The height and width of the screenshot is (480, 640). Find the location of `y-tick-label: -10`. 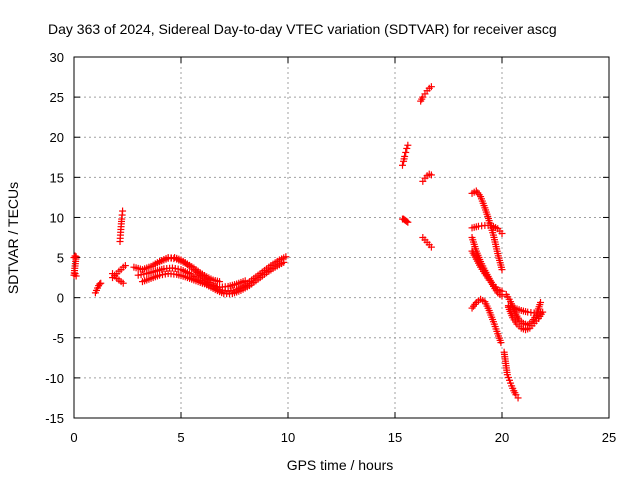

y-tick-label: -10 is located at coordinates (54, 378).